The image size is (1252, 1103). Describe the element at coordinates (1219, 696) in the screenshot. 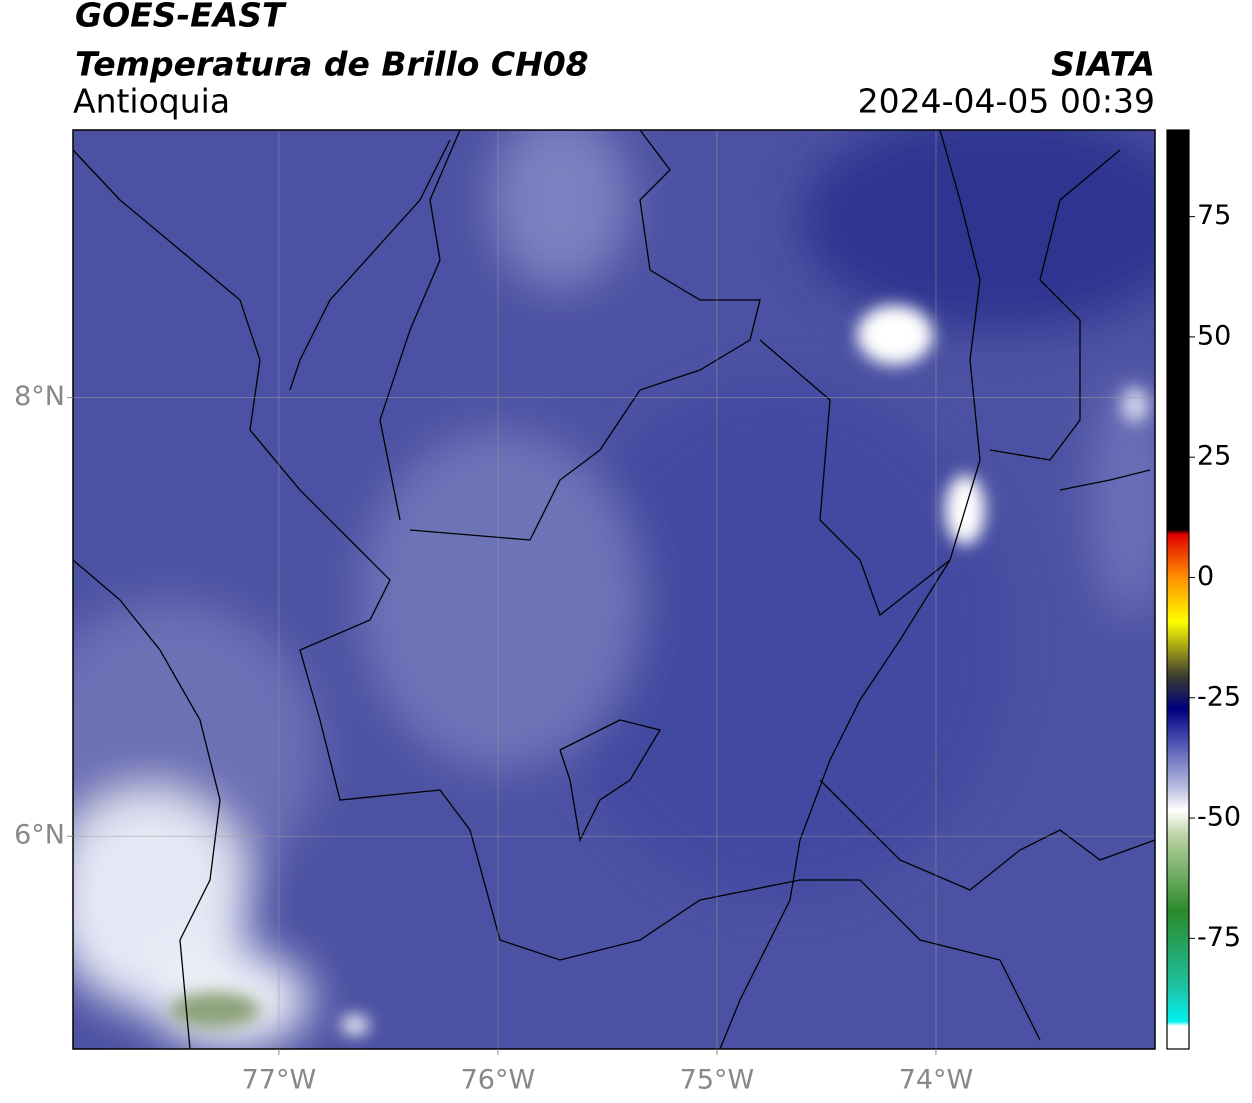

I see `colorbar-tick-label: -25` at that location.